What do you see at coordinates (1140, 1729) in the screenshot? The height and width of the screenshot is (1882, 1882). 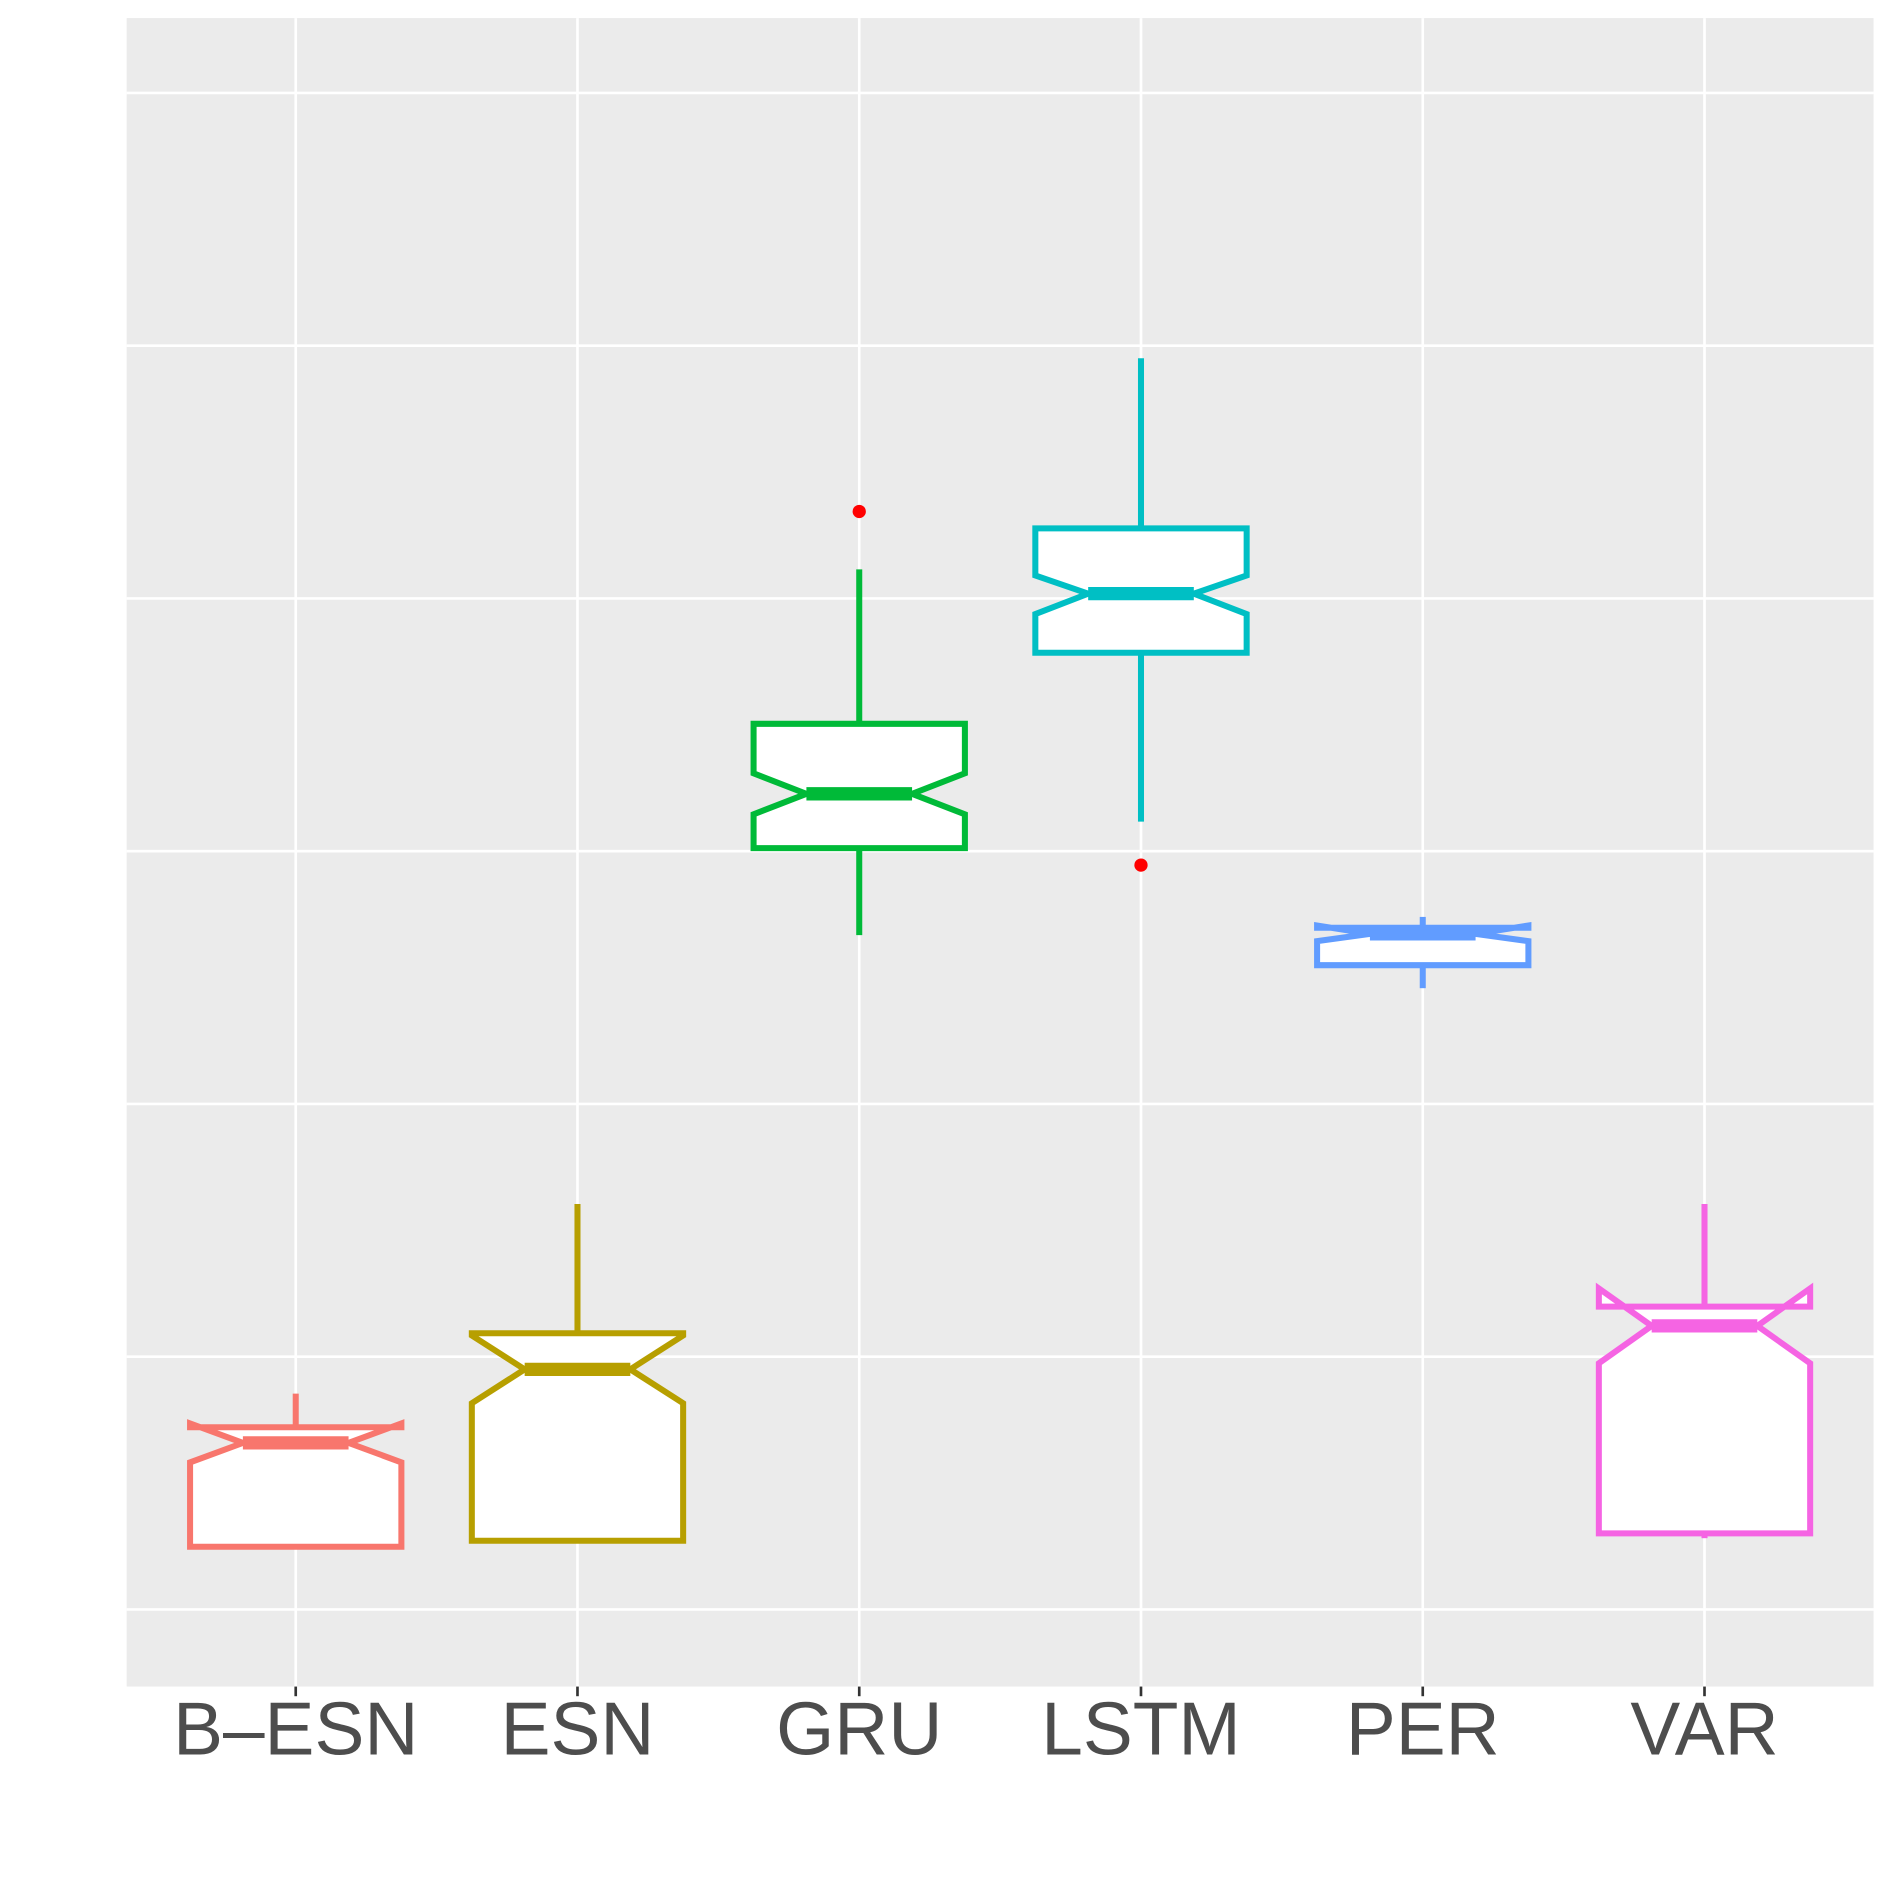 I see `x-tick-label: LSTM` at bounding box center [1140, 1729].